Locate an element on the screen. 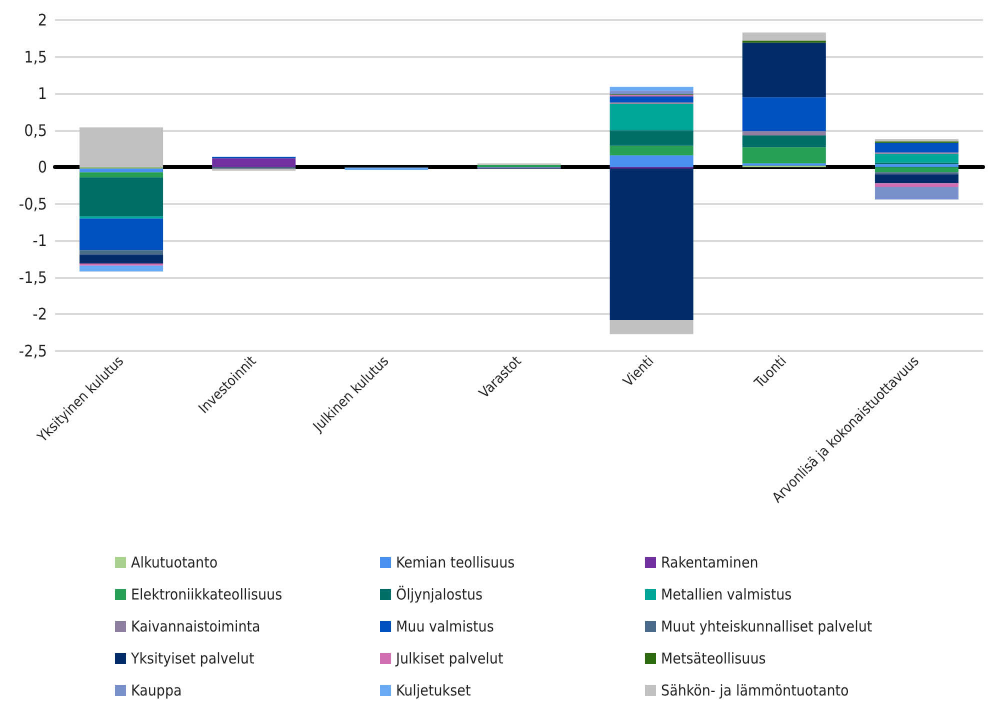 The height and width of the screenshot is (711, 988). legend-label: Muut yhteiskunnalliset palvelut is located at coordinates (766, 627).